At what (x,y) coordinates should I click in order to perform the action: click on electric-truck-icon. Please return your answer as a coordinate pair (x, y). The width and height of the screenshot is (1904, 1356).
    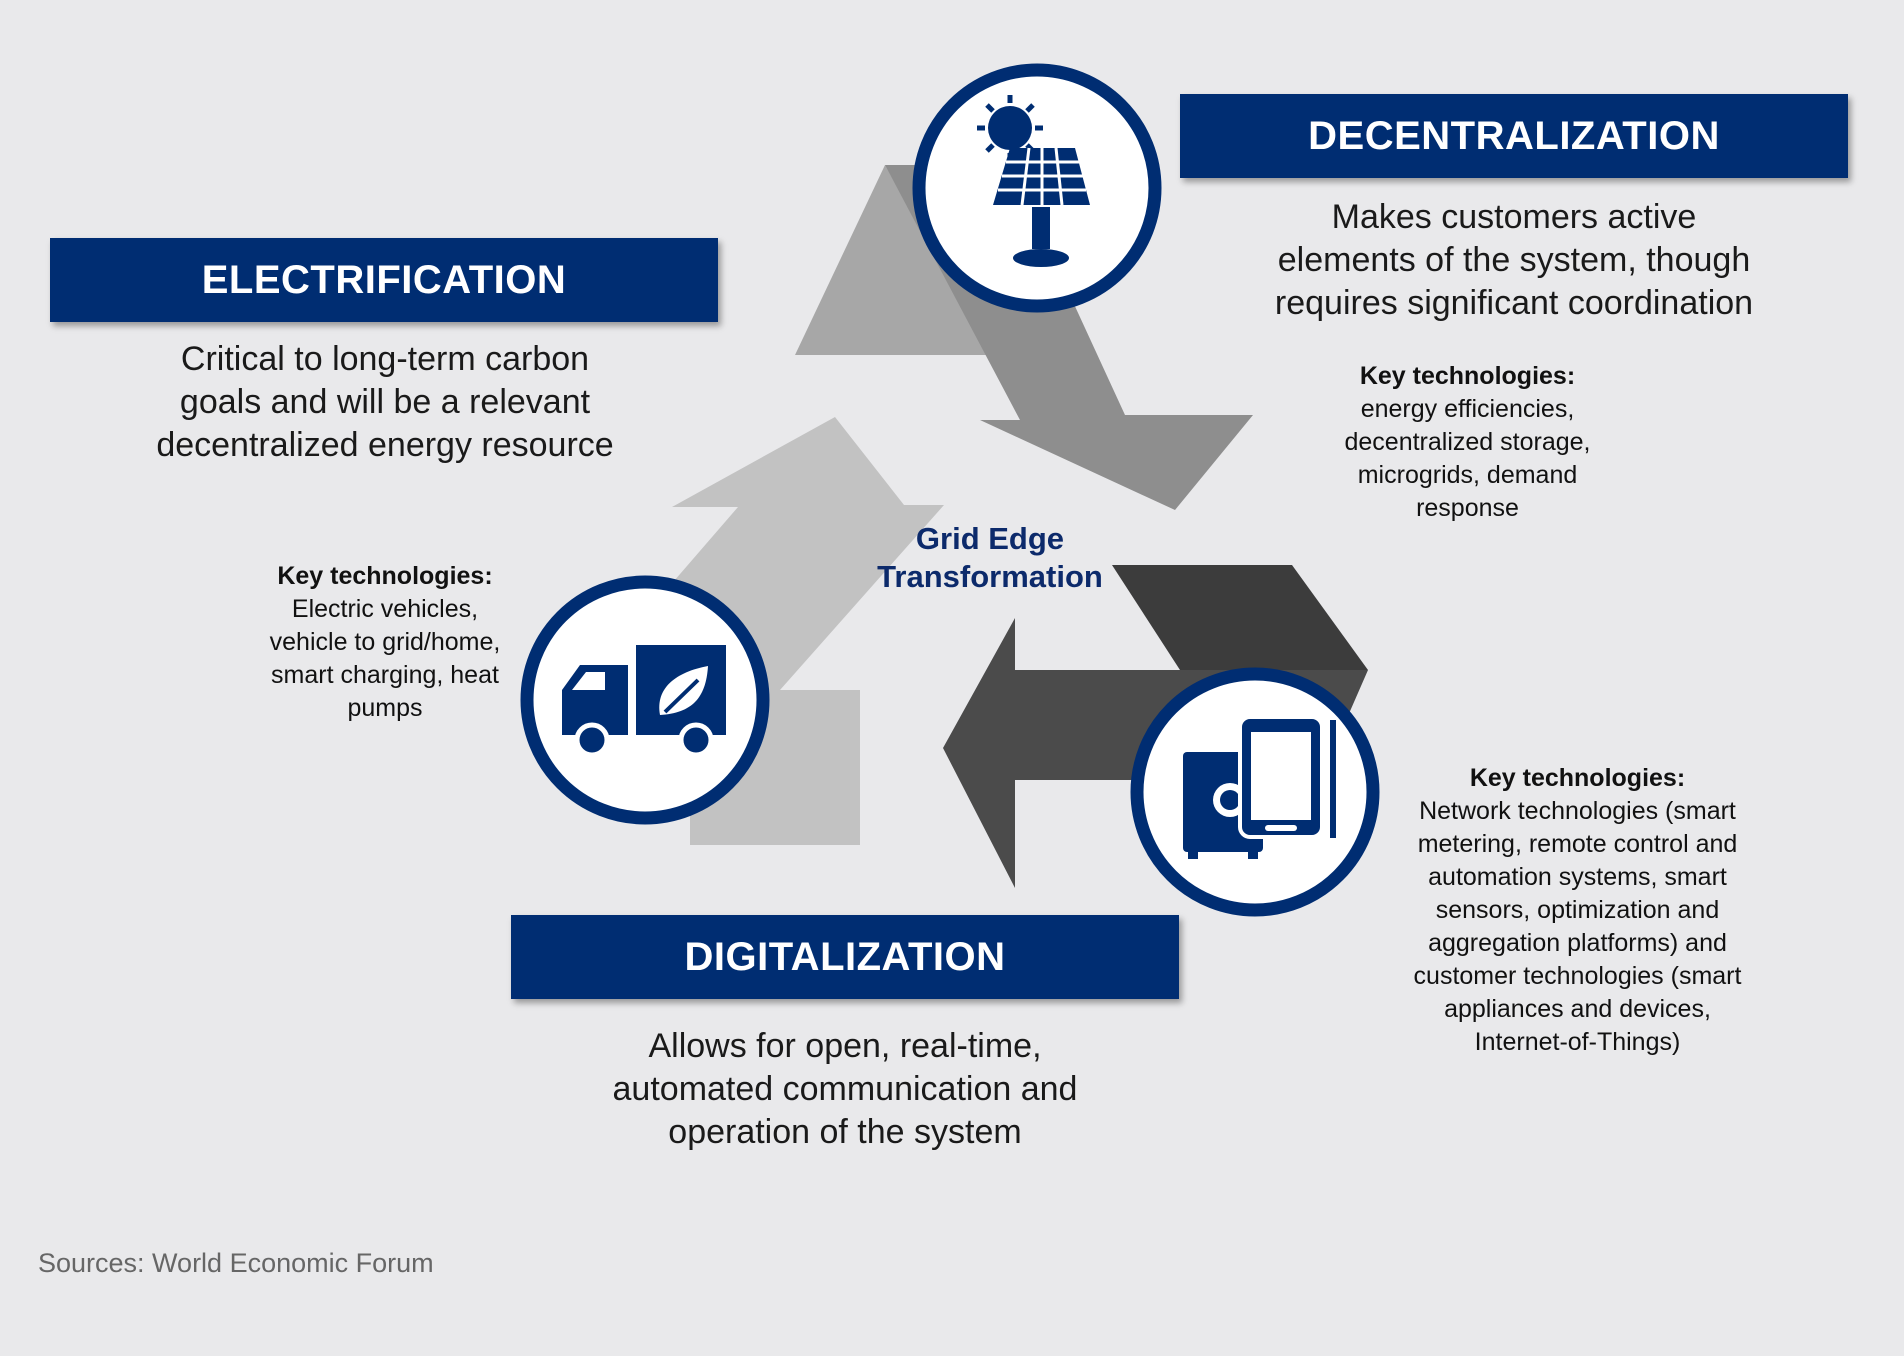
    Looking at the image, I should click on (645, 700).